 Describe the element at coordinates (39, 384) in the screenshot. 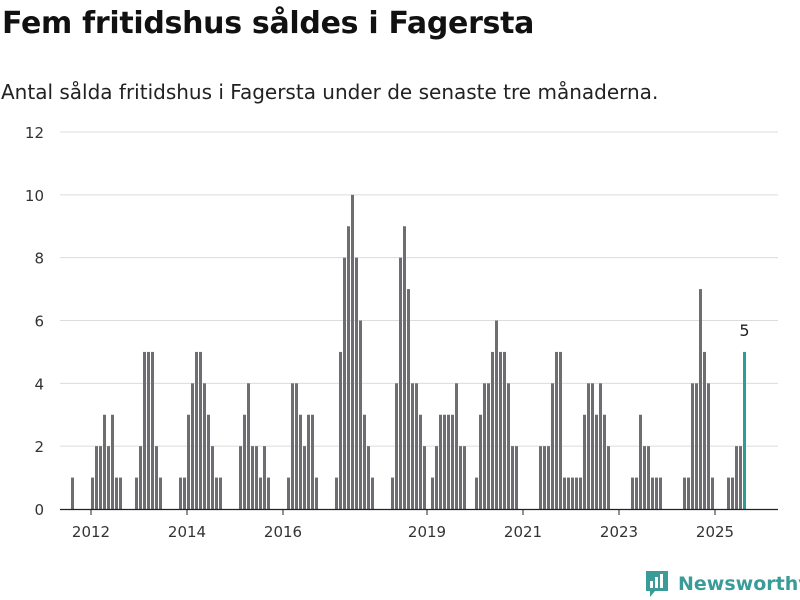

I see `y-tick-label: 4` at that location.